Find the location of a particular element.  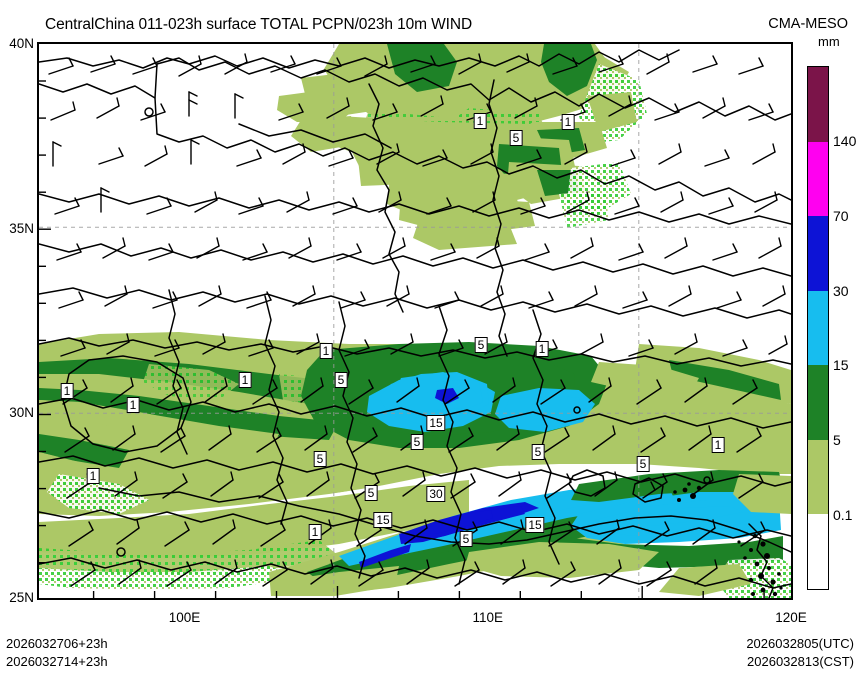

precip-core-south is located at coordinates (526, 533).